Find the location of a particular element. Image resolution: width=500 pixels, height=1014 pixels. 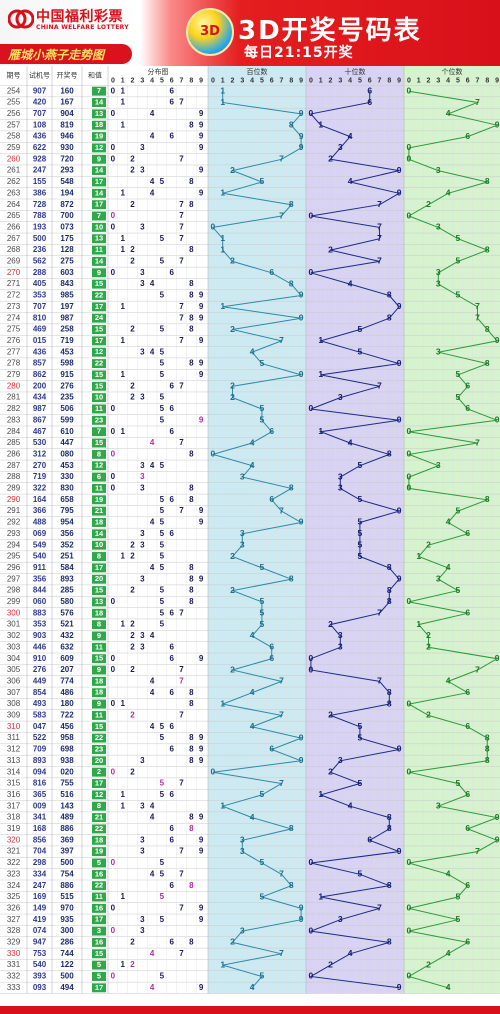

digit-header: 1 is located at coordinates (321, 81).